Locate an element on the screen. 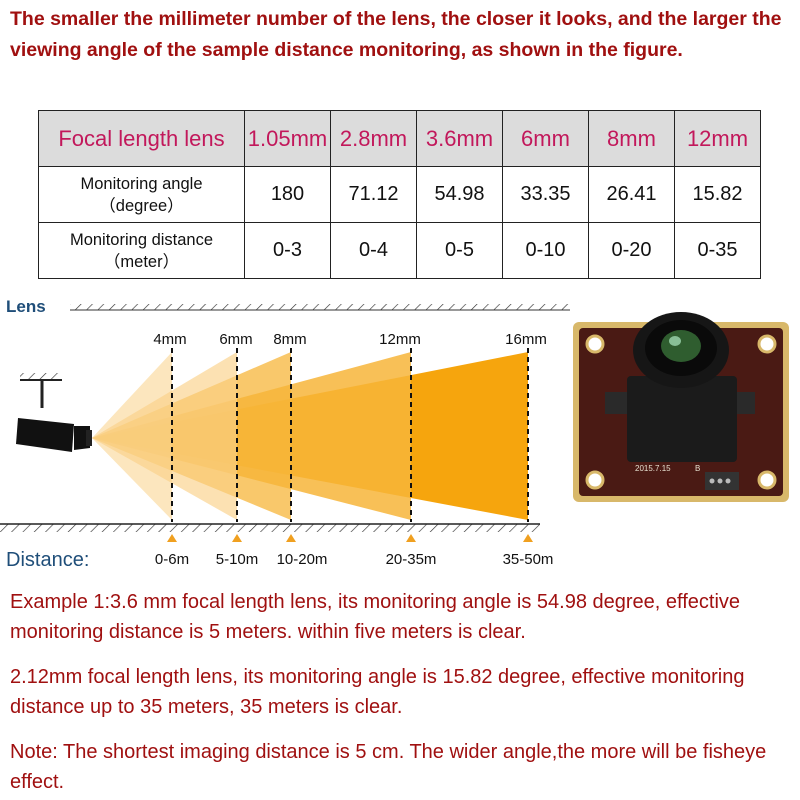 Image resolution: width=800 pixels, height=800 pixels. table-cell: 33.35 is located at coordinates (545, 194).